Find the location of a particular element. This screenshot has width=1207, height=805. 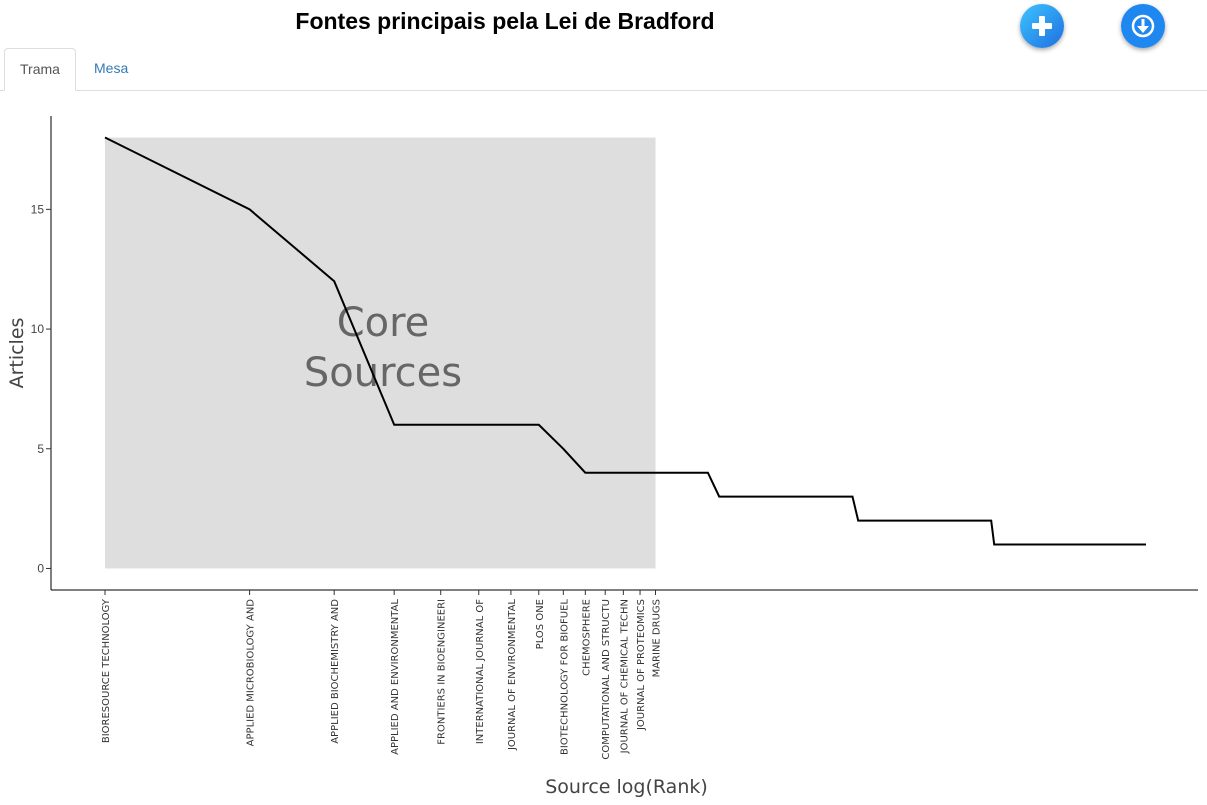

download-icon is located at coordinates (1143, 26).